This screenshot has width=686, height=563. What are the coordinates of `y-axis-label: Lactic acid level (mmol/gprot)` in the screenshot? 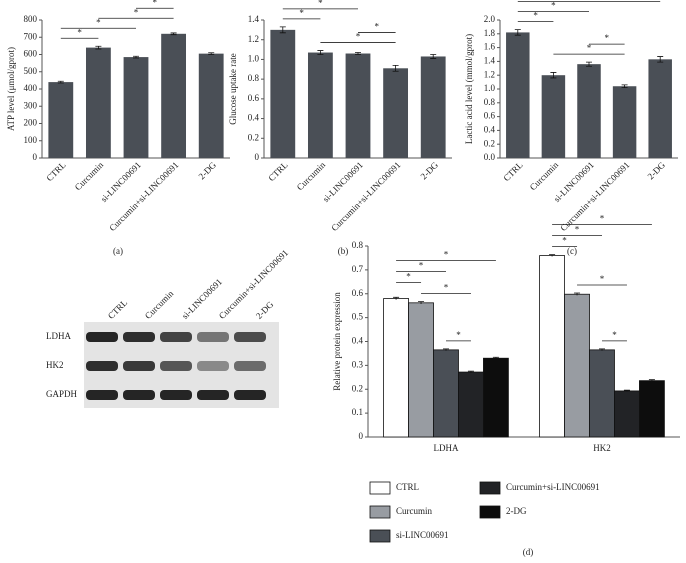 It's located at (469, 89).